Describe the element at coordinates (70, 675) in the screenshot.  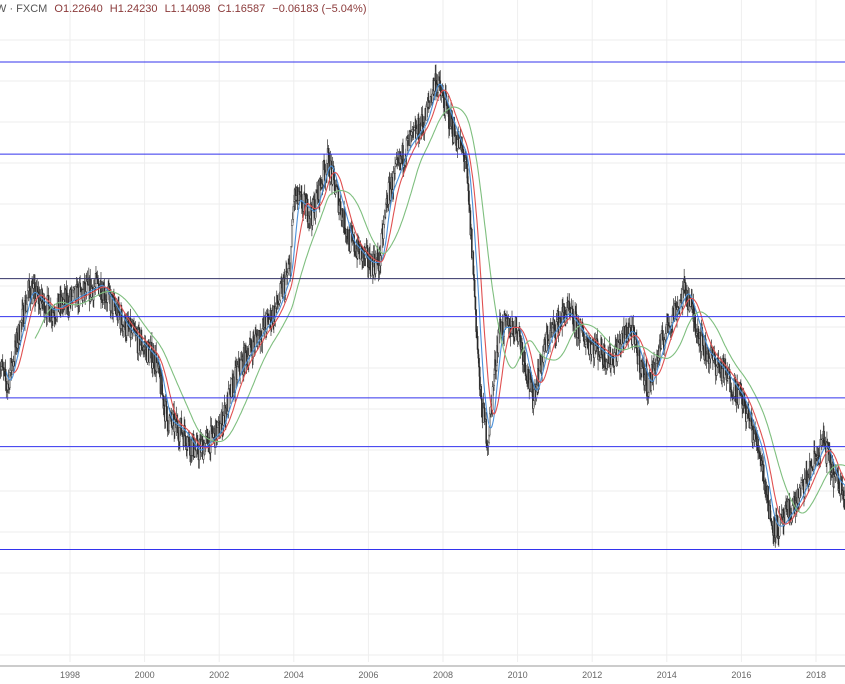
I see `x-tick-label: 1998` at that location.